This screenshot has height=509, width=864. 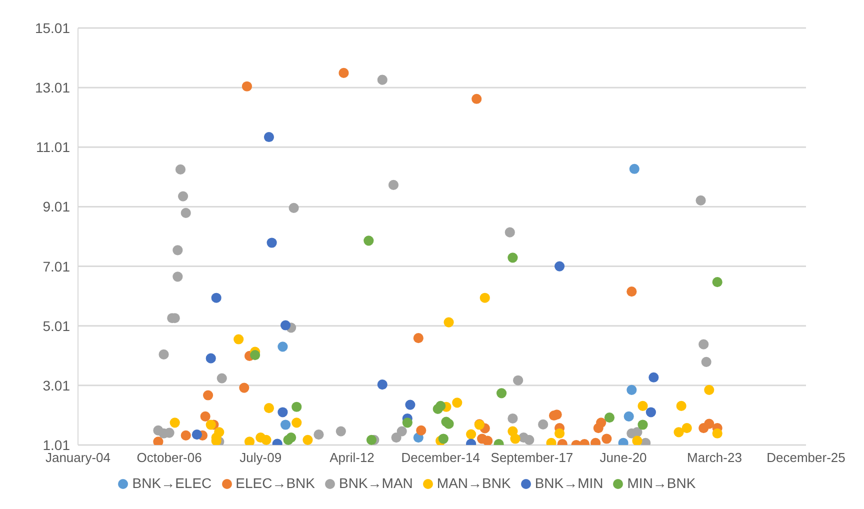 What do you see at coordinates (569, 483) in the screenshot?
I see `legend-label: BNK→MIN` at bounding box center [569, 483].